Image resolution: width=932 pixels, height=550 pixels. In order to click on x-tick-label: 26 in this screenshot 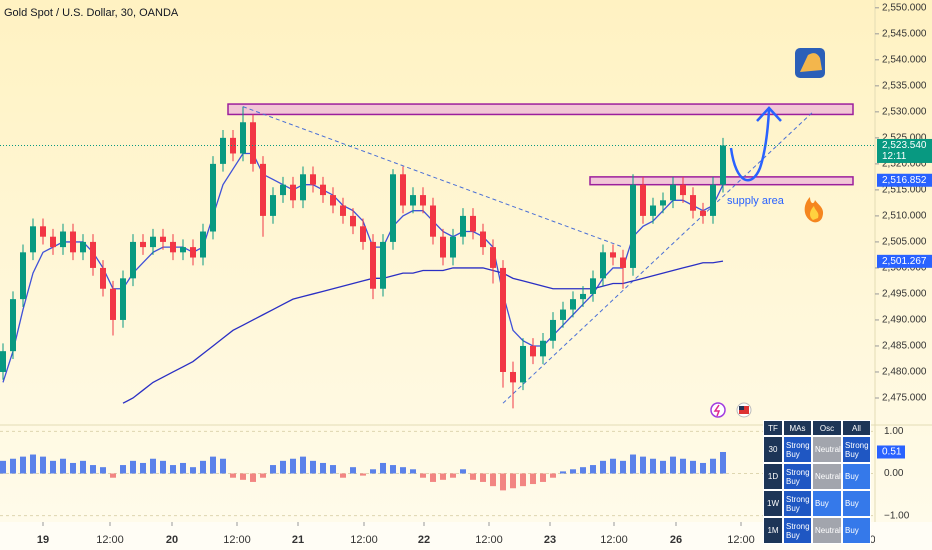, I will do `click(676, 540)`.